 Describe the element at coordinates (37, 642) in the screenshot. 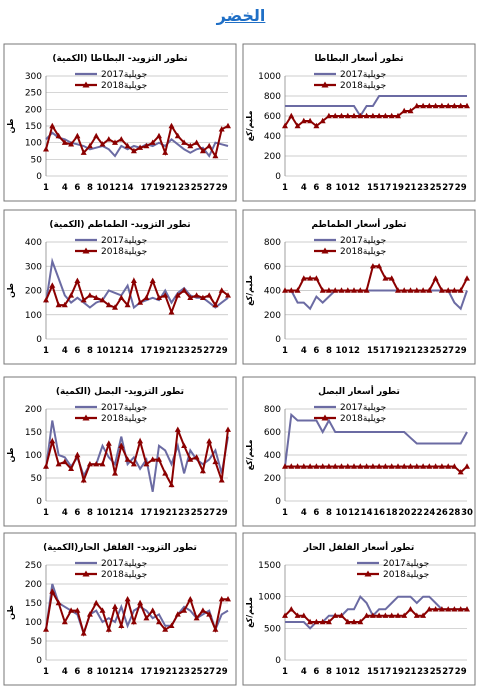

I see `y-tick-label: 50` at that location.